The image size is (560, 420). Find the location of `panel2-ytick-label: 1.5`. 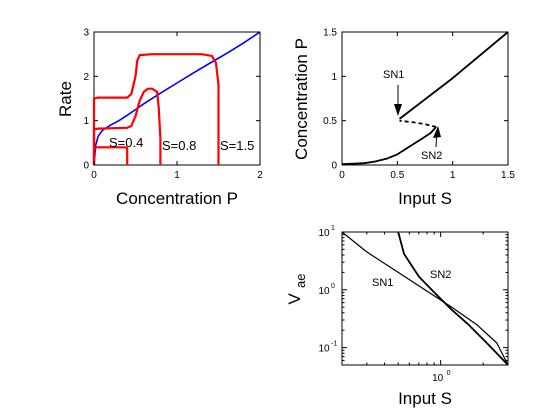

panel2-ytick-label: 1.5 is located at coordinates (330, 33).